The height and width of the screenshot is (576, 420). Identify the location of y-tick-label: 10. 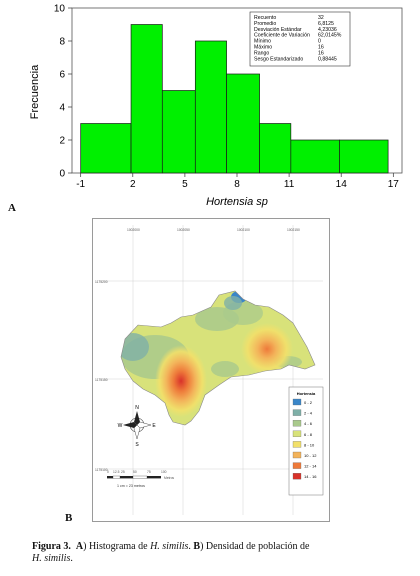
(60, 9).